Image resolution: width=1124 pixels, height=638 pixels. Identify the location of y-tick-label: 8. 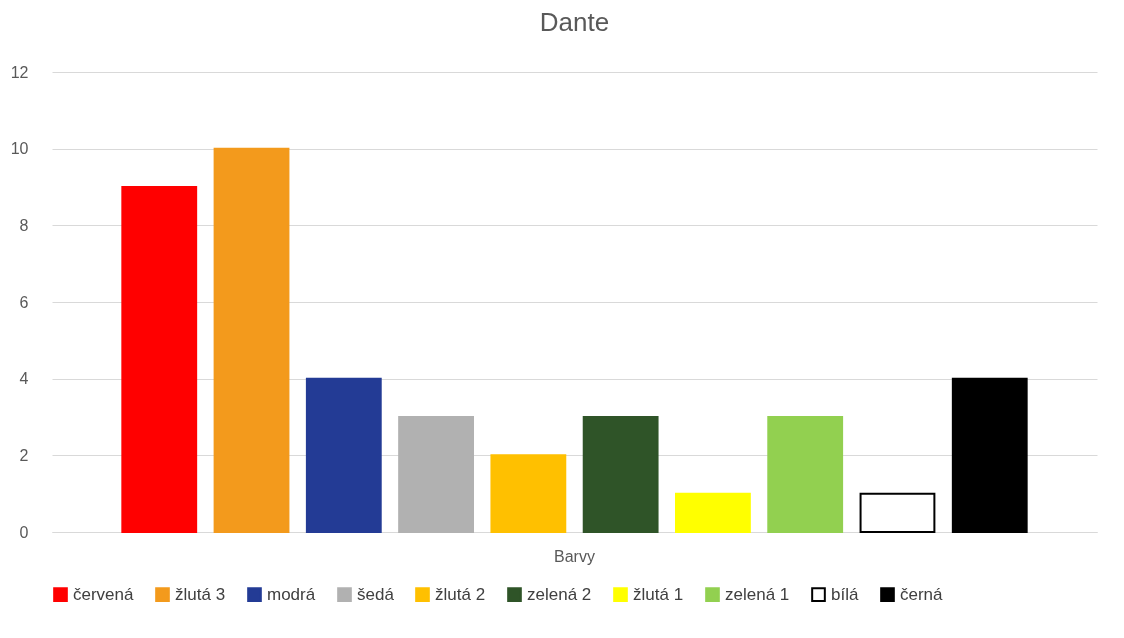
(24, 225).